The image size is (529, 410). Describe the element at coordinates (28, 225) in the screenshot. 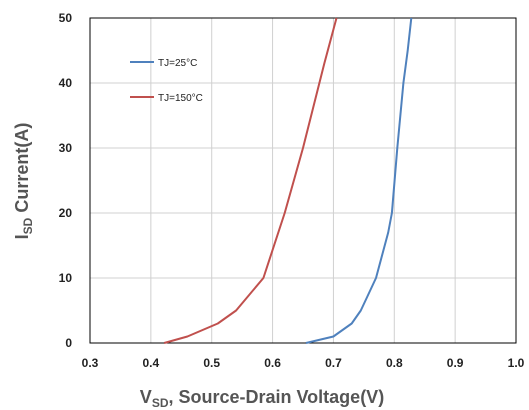

I see `y-axis-title-sub: SD` at that location.